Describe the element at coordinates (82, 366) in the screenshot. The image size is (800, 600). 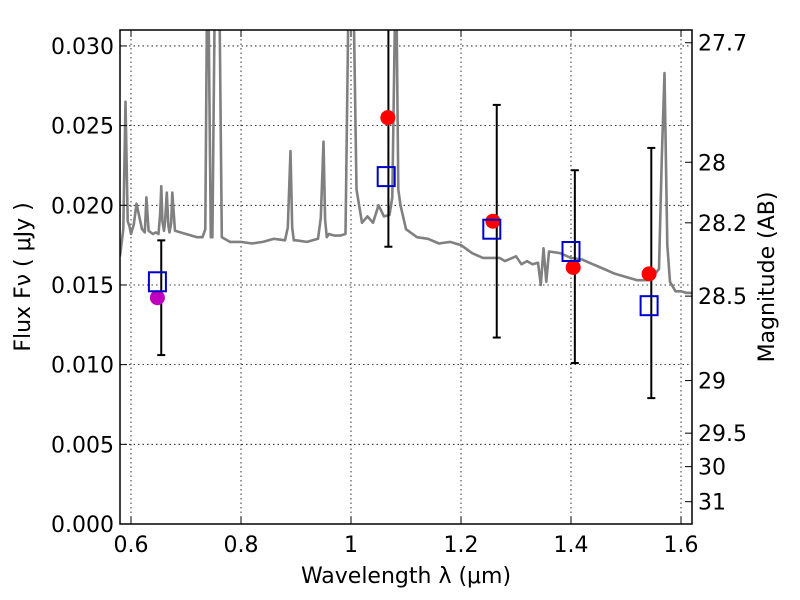
I see `y-tick-label: 0.010` at that location.